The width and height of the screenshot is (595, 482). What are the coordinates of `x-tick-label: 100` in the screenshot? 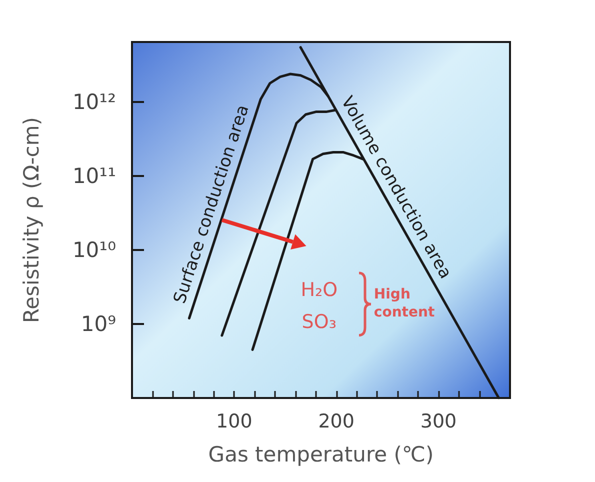 It's located at (234, 421).